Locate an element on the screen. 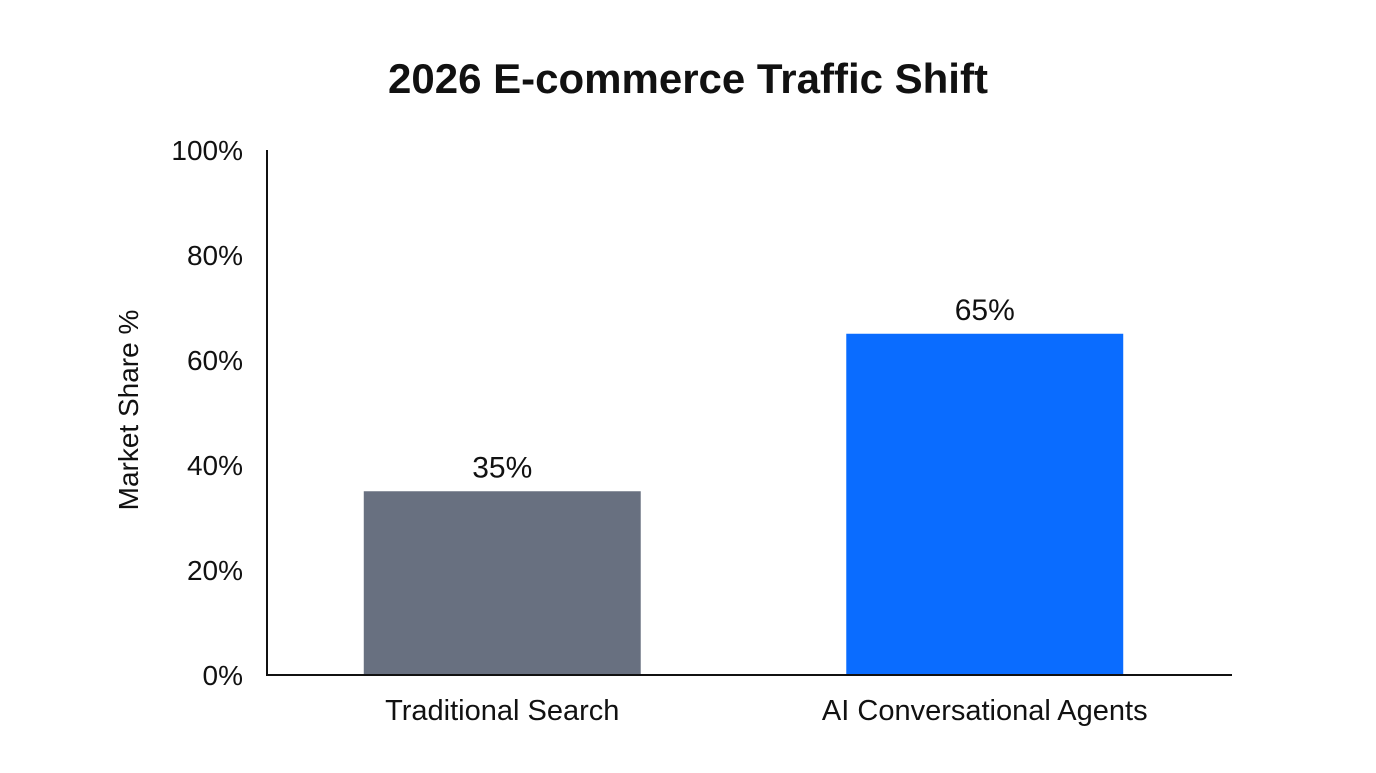 This screenshot has width=1376, height=773. bar-value-label: 65% is located at coordinates (985, 310).